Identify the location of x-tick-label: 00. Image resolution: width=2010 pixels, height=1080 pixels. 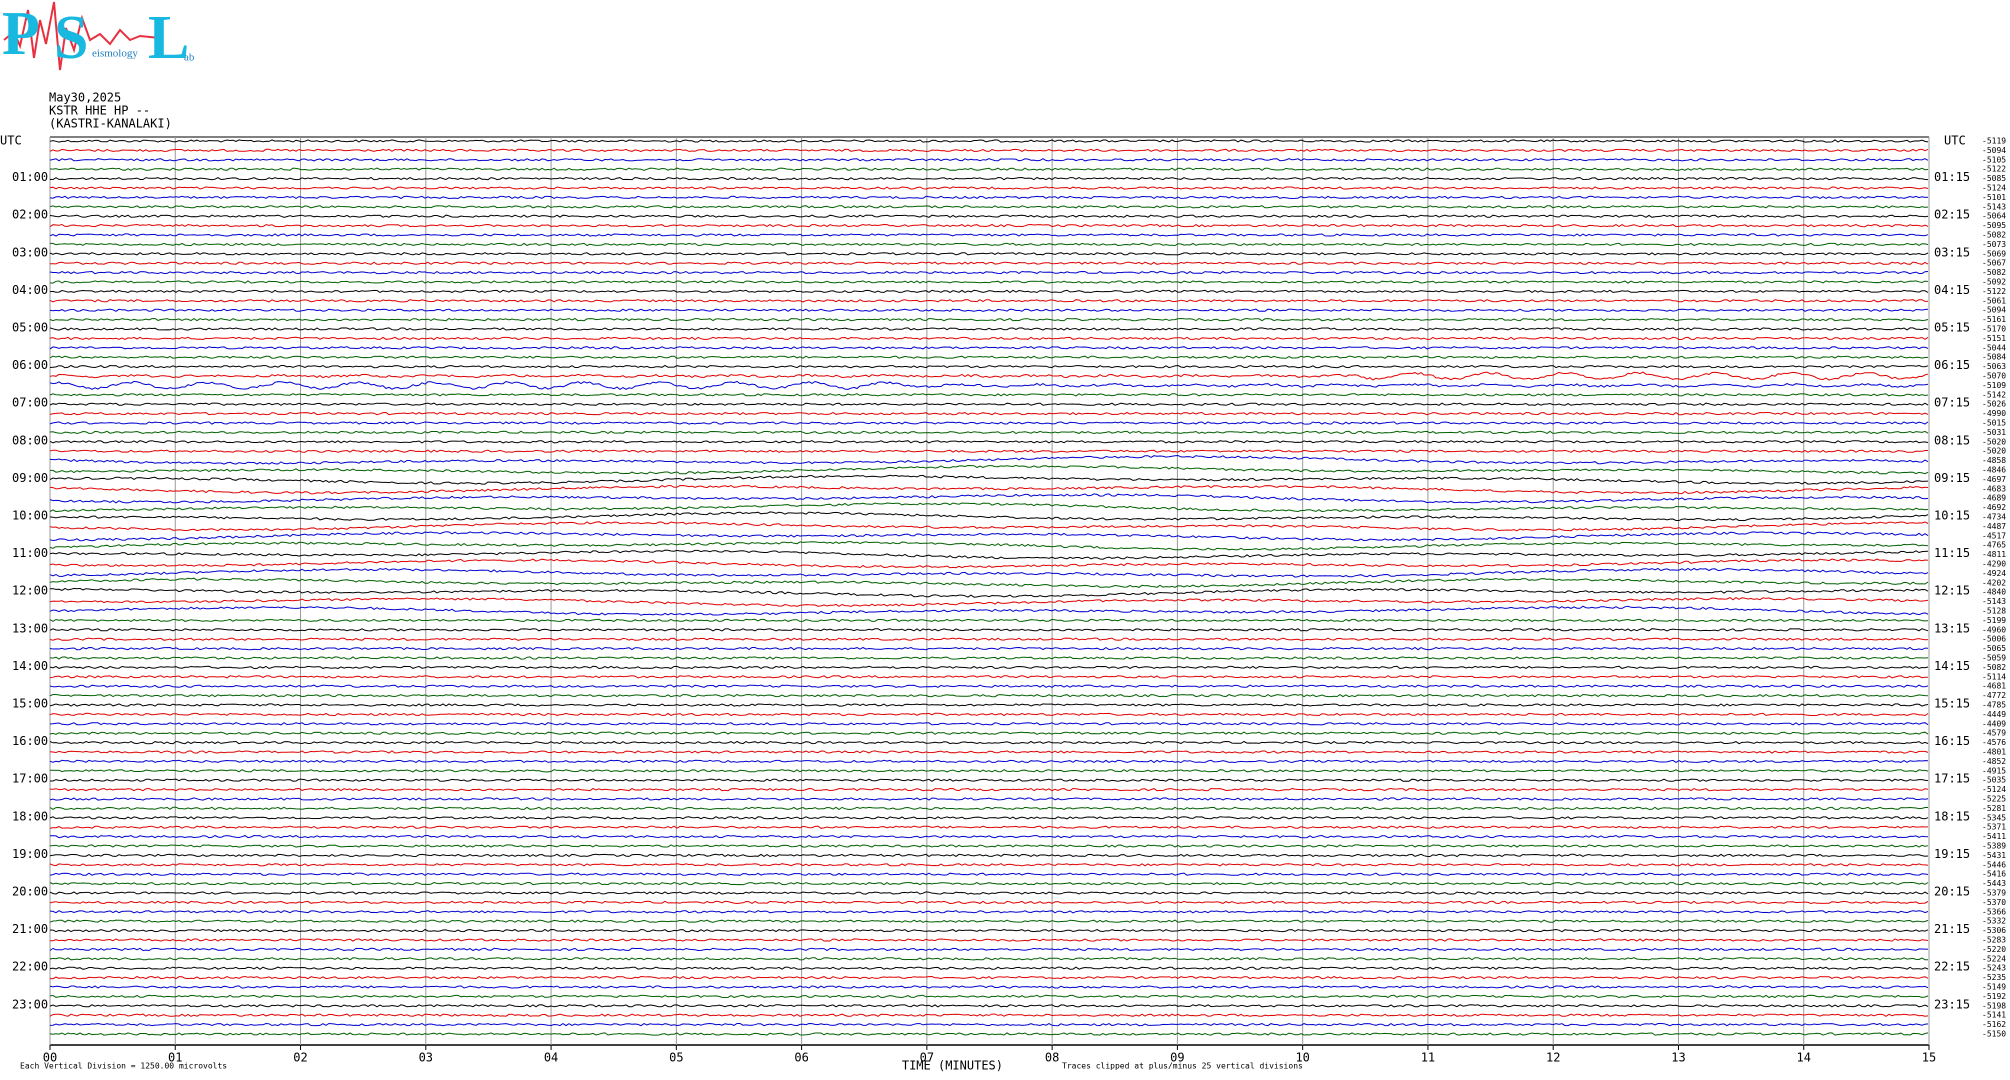
(50, 1058).